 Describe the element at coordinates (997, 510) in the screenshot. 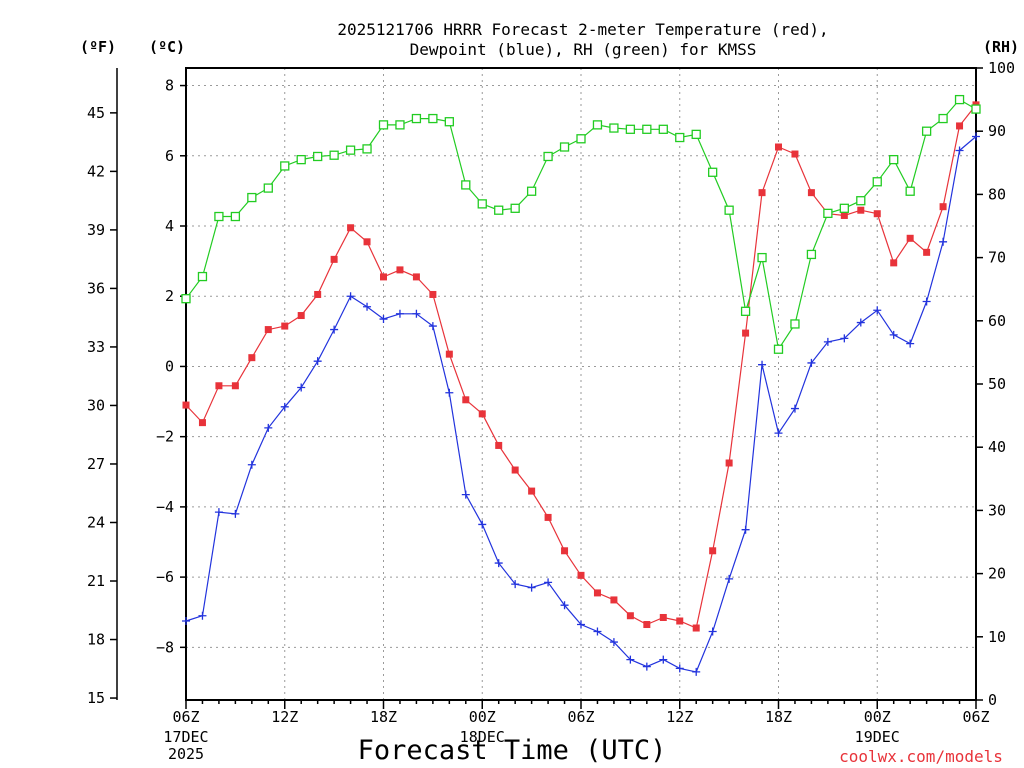

I see `rh-tick-label: 30` at that location.